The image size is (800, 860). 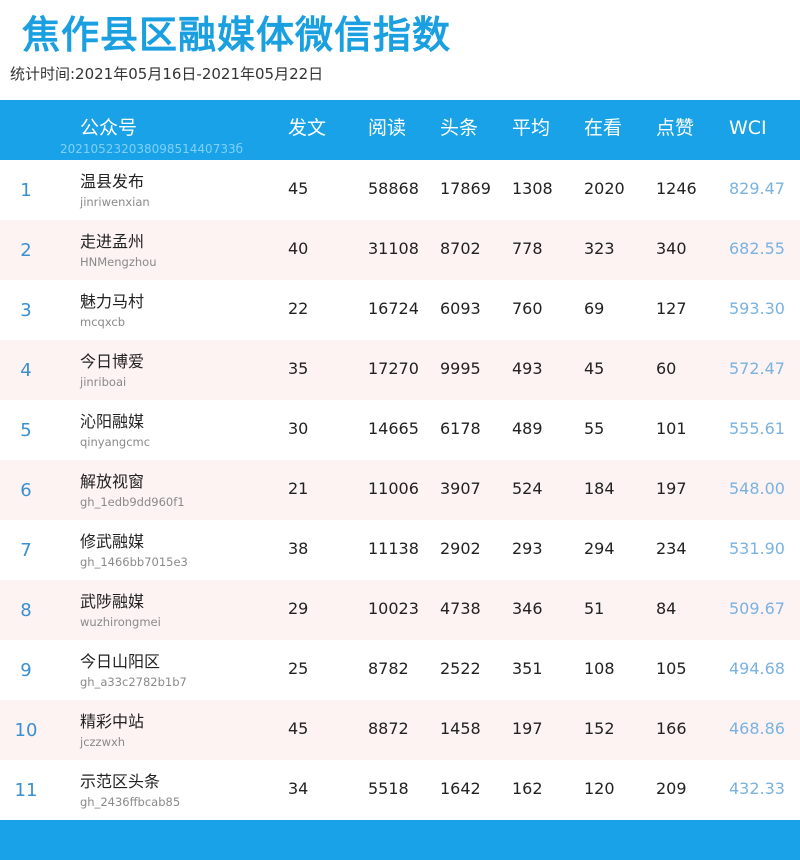 What do you see at coordinates (603, 128) in the screenshot?
I see `header-watching: 在看` at bounding box center [603, 128].